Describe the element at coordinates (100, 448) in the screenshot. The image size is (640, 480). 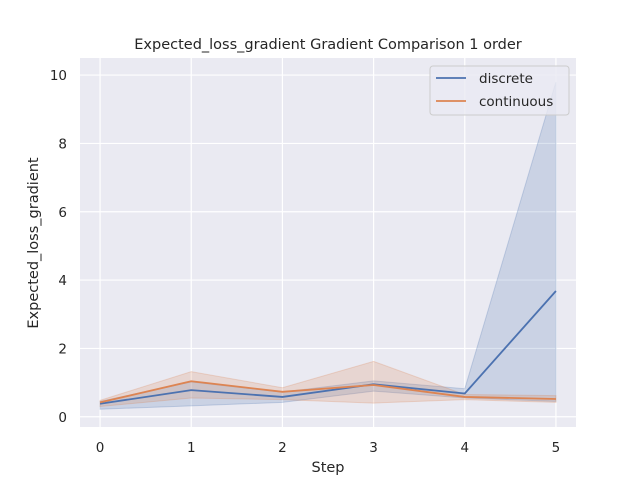
I see `x-tick-label: 0` at that location.